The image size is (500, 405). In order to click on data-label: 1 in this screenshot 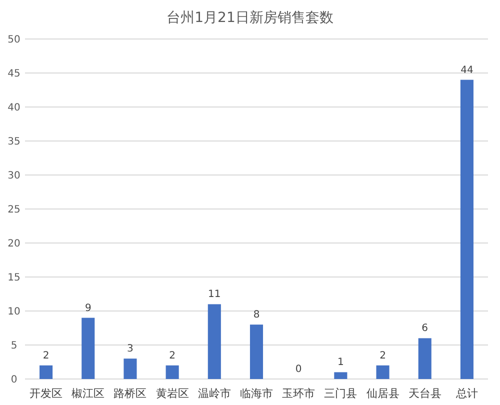, I will do `click(340, 362)`.